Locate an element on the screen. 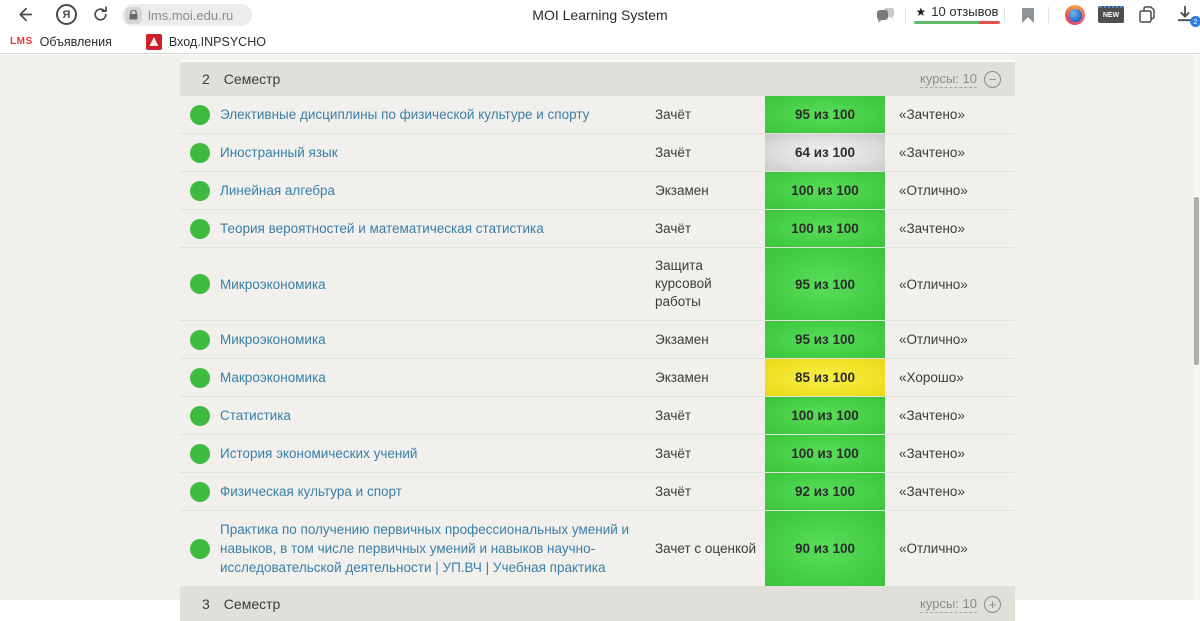  reviews-count: 10 отзывов is located at coordinates (965, 11).